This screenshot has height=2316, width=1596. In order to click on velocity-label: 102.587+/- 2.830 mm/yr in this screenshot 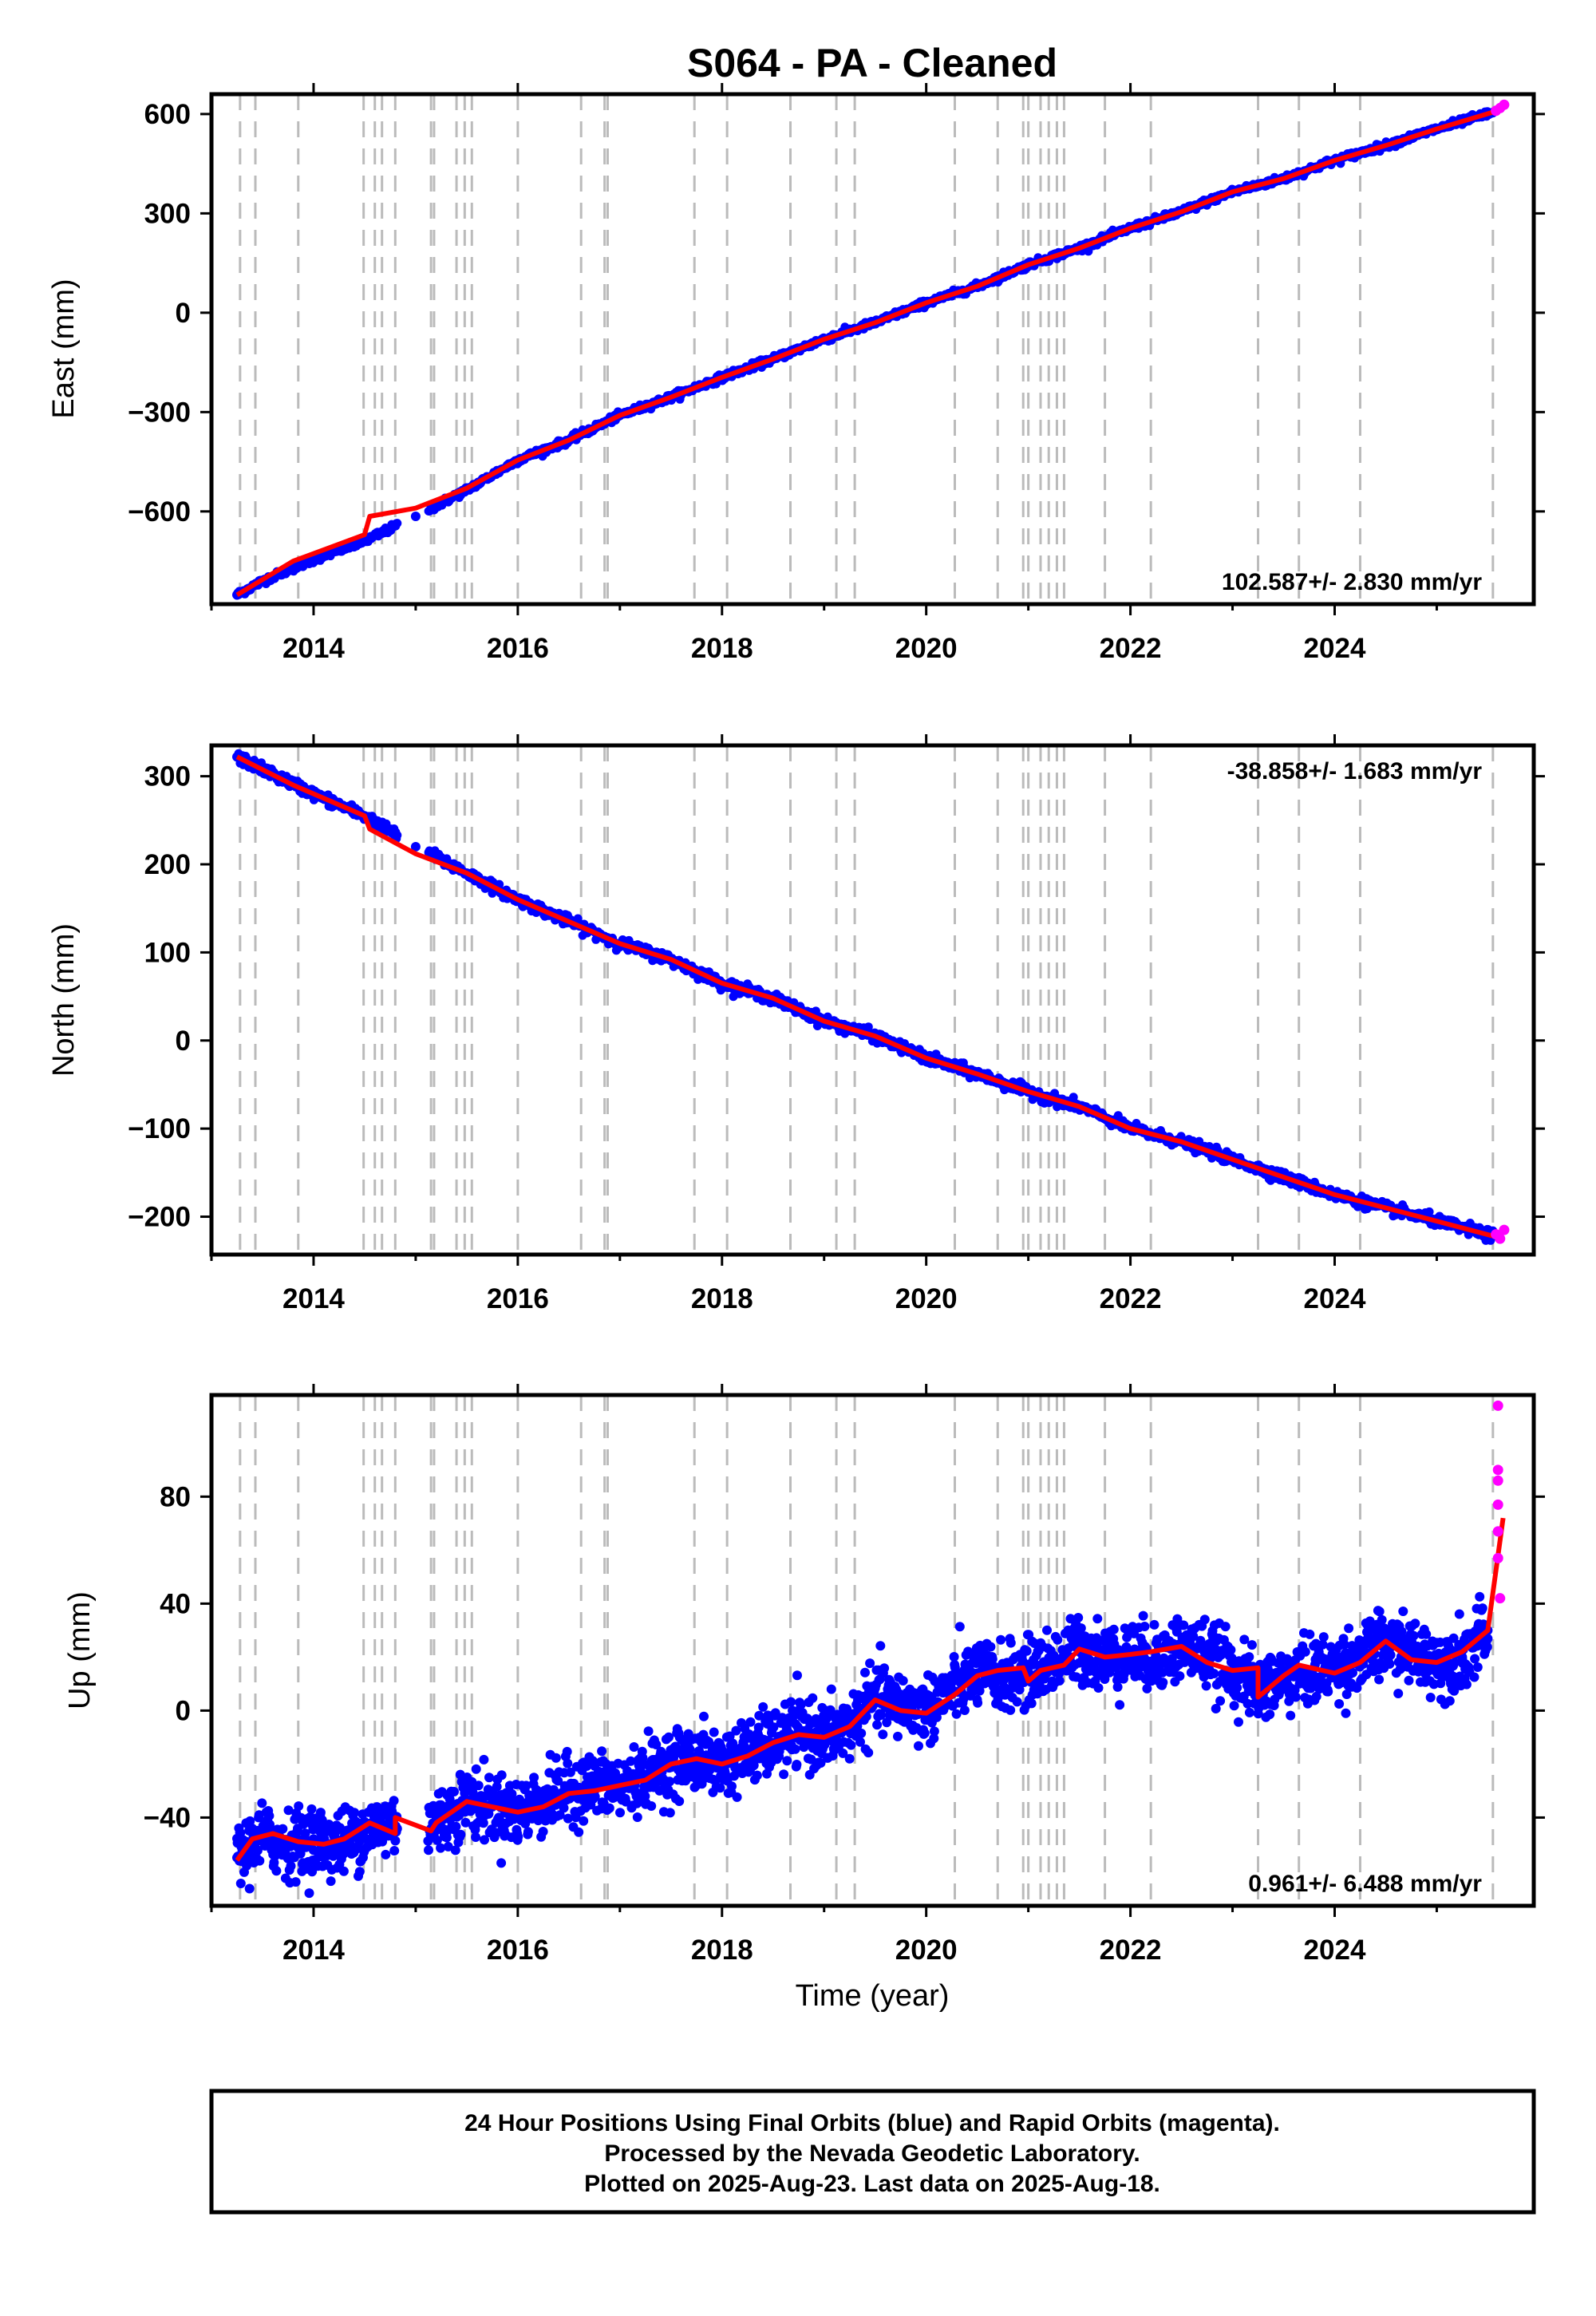, I will do `click(1352, 582)`.